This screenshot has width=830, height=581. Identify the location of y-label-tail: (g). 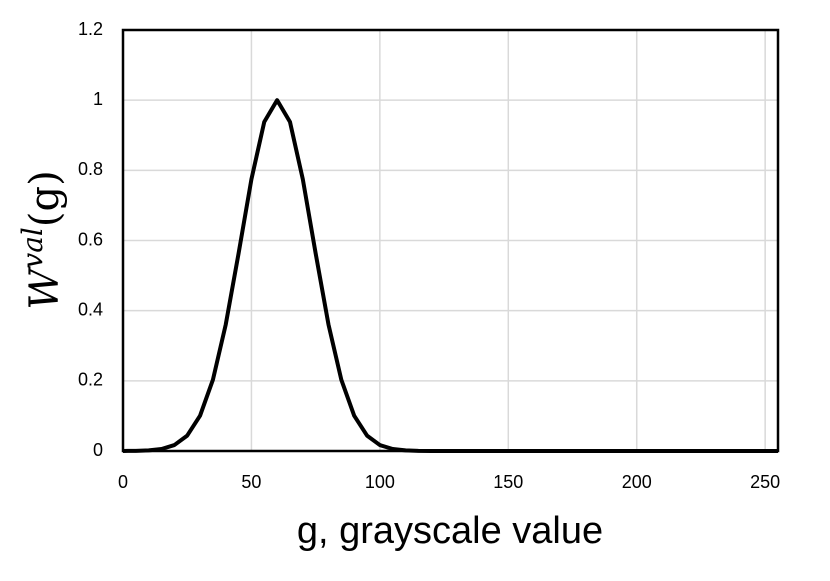
(45, 198).